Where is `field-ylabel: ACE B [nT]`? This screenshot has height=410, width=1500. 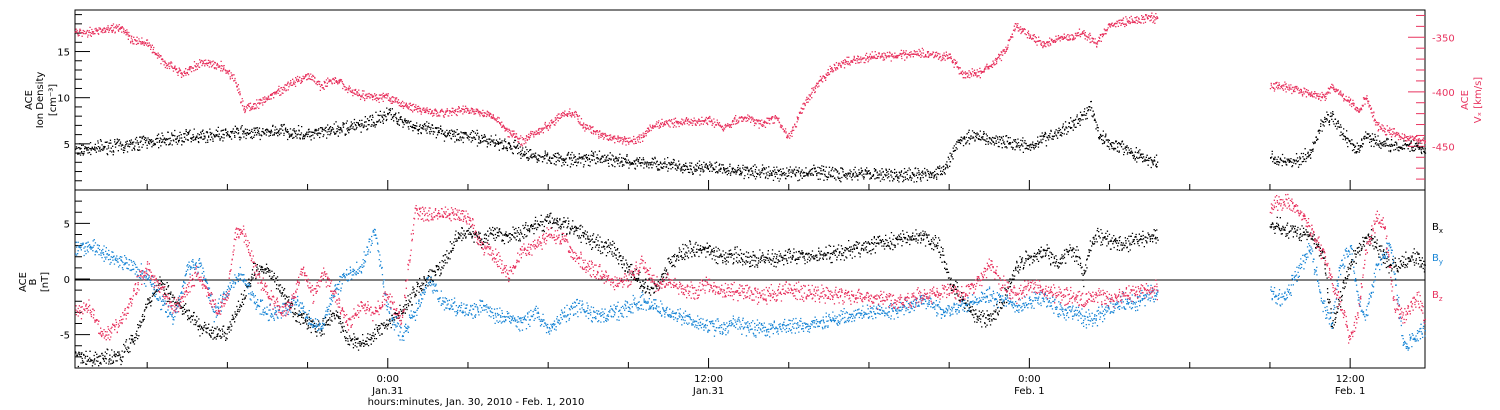 field-ylabel: ACE B [nT] is located at coordinates (34, 282).